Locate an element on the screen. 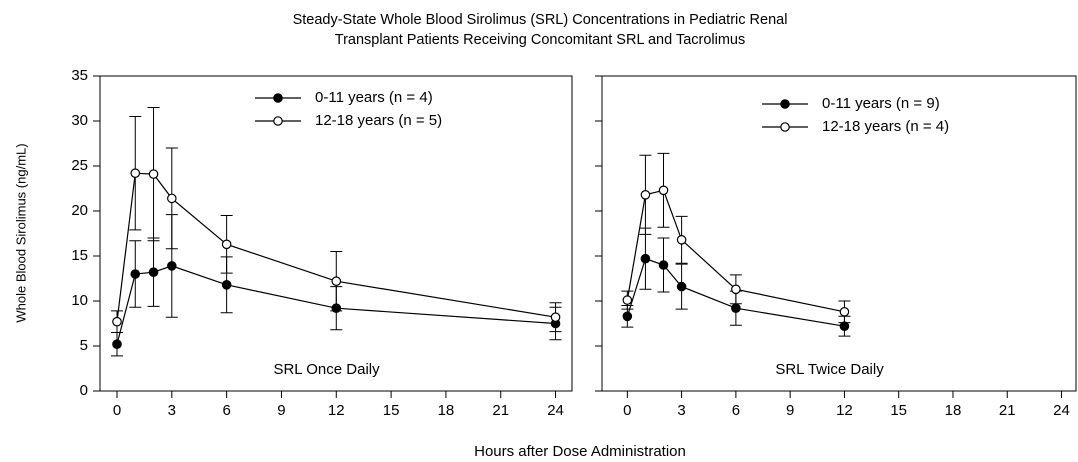 This screenshot has height=462, width=1078. y-tick-label: 20 is located at coordinates (79, 210).